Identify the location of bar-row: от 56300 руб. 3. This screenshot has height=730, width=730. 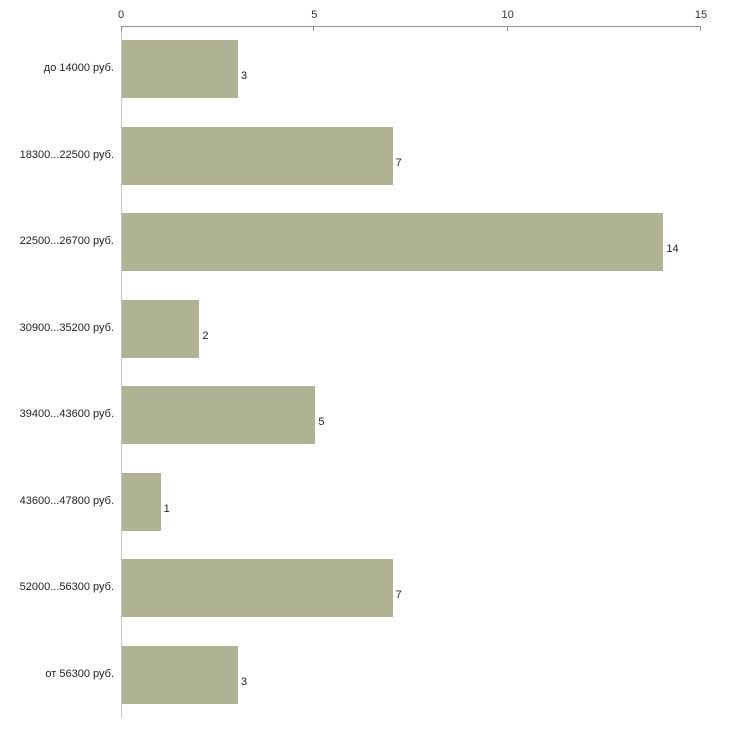
(365, 675).